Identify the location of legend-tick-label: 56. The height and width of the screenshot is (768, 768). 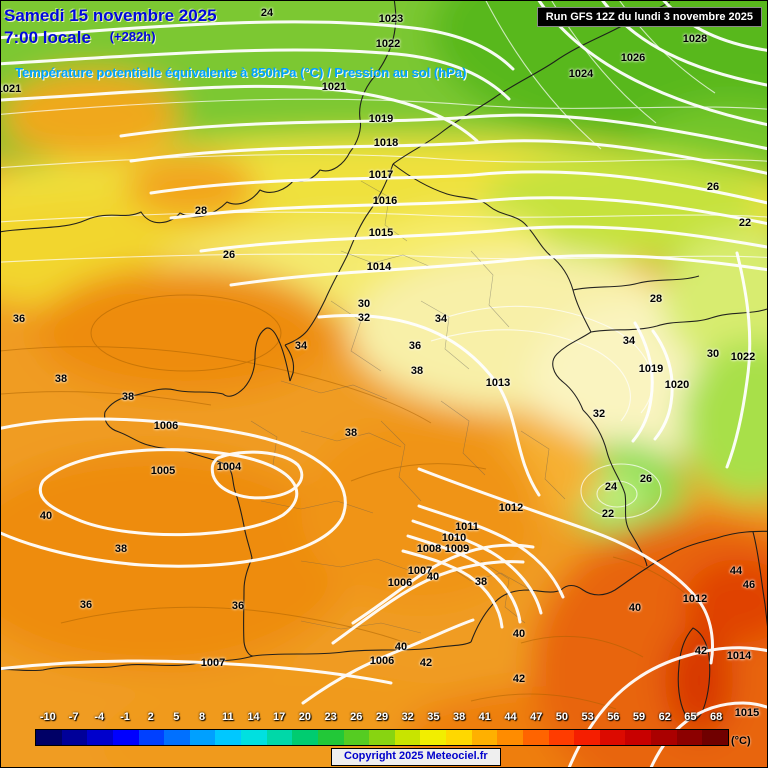
(613, 717).